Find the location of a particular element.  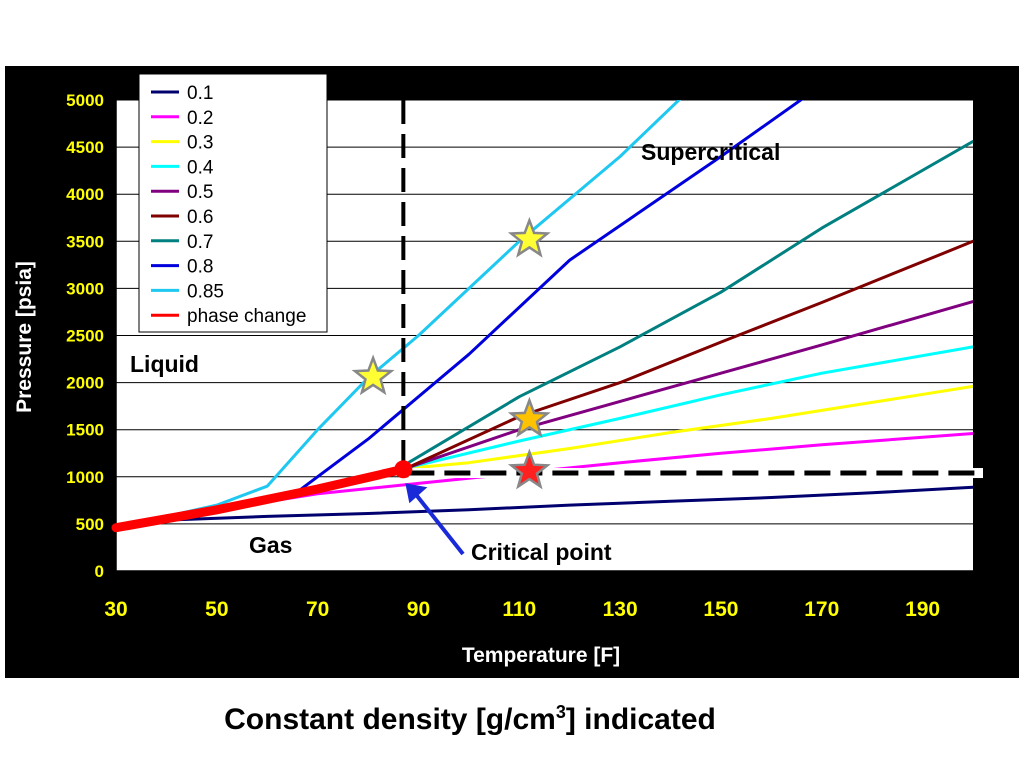

caption-text: Constant density [g/cm is located at coordinates (390, 719).